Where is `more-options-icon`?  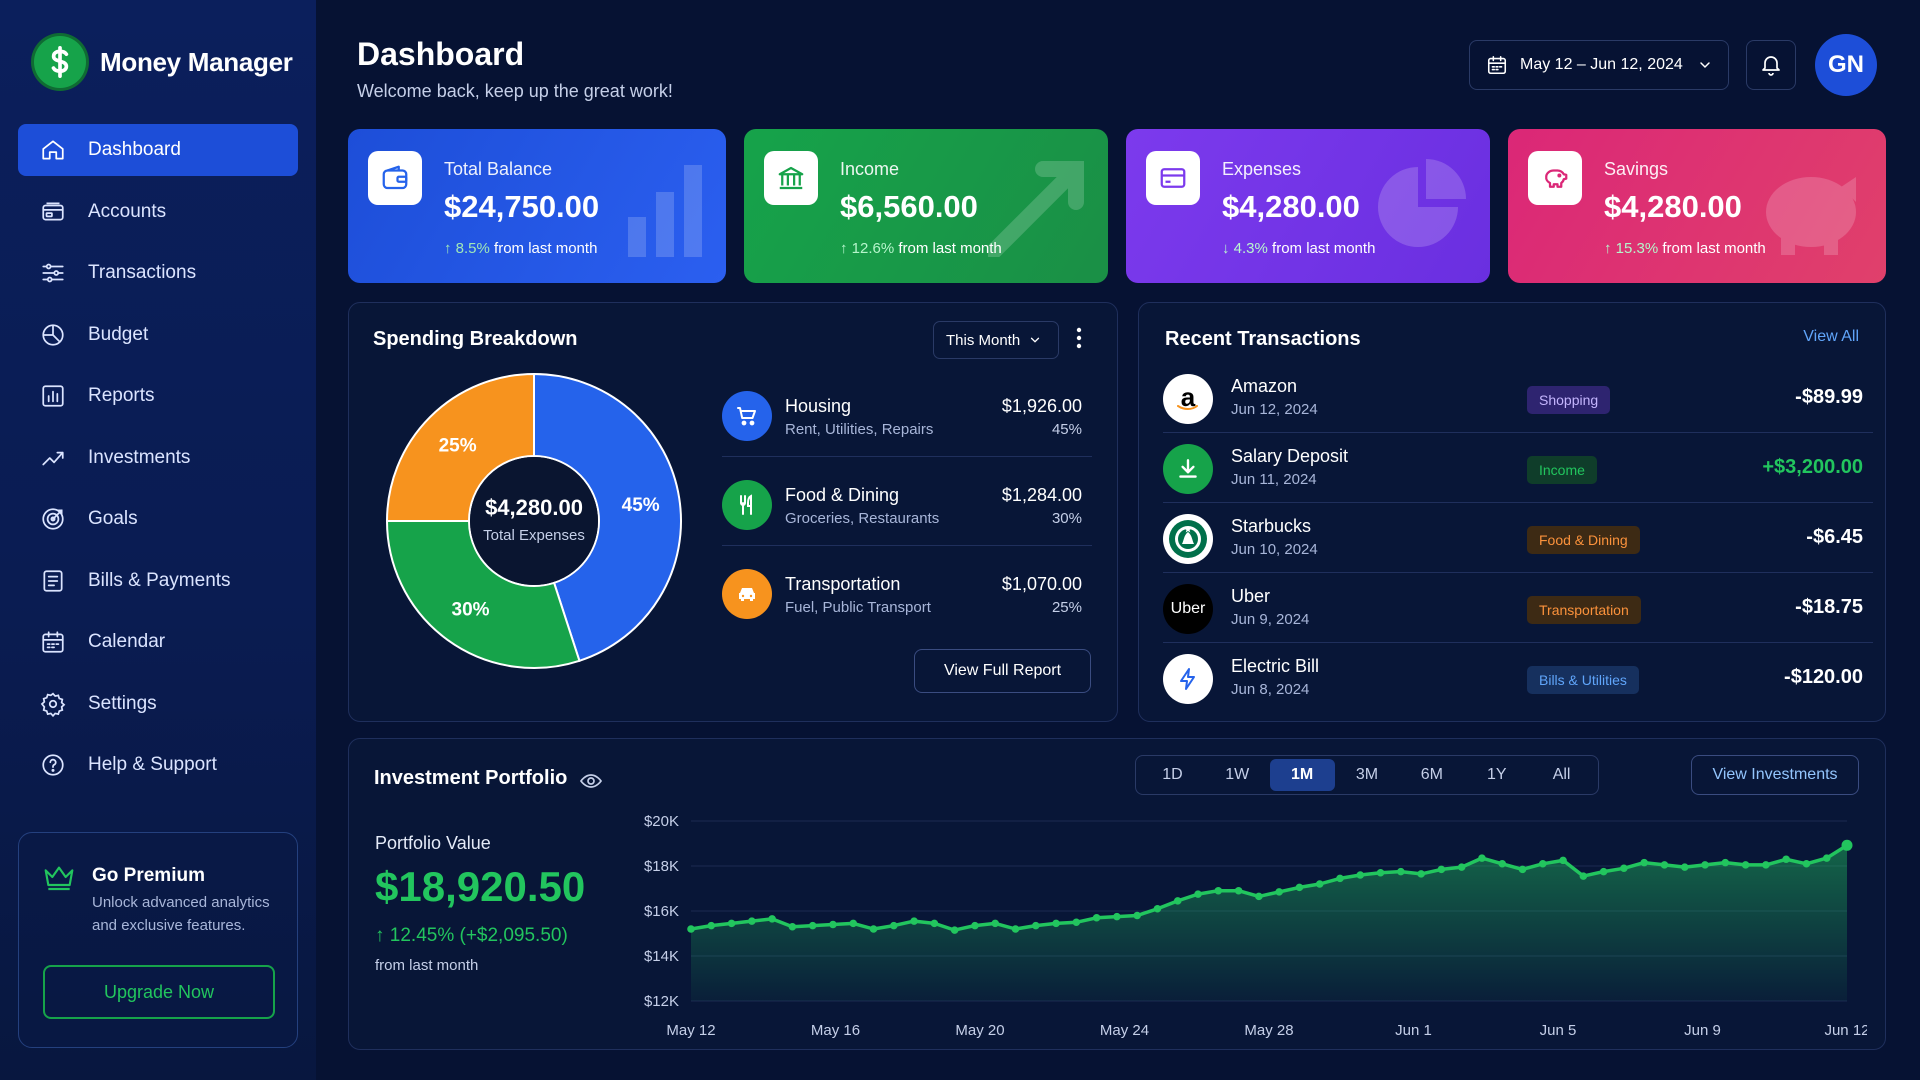
more-options-icon is located at coordinates (1079, 338).